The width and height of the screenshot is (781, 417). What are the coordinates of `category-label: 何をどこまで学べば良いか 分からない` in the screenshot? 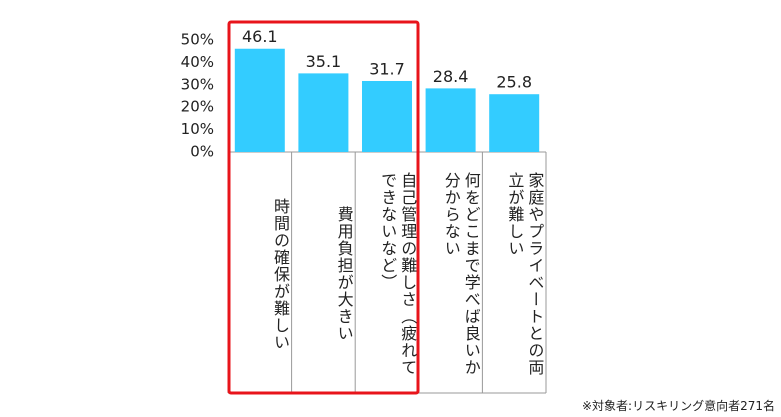 It's located at (461, 274).